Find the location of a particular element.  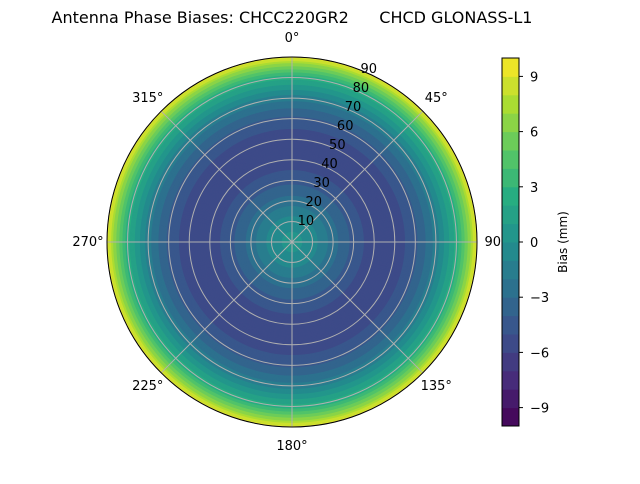

angle-tick-label: 45° is located at coordinates (436, 98).